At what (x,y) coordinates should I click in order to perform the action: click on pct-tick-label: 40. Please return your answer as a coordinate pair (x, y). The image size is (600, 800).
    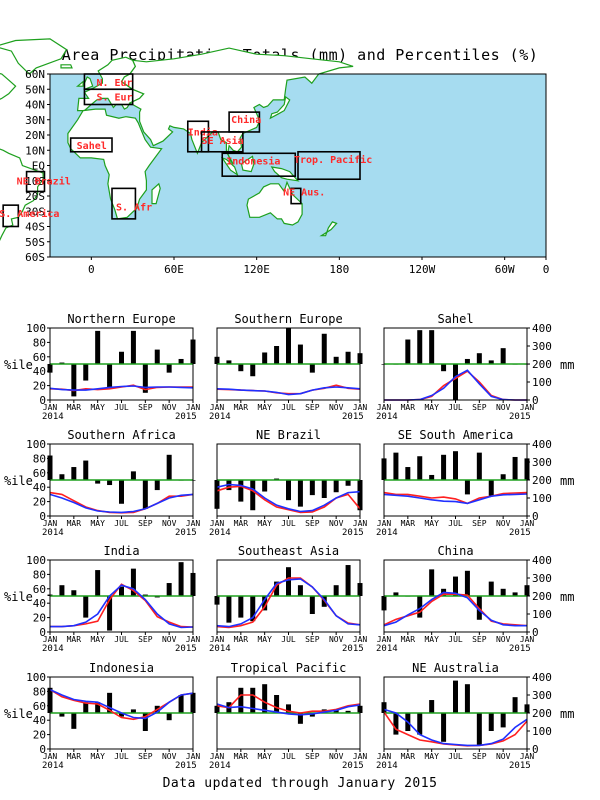
    Looking at the image, I should click on (39, 487).